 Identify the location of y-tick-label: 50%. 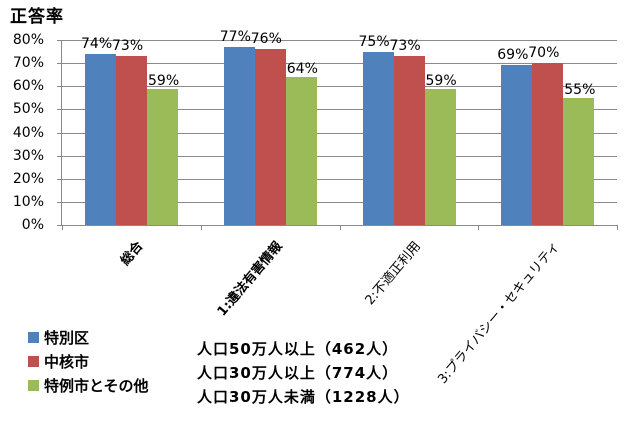
(28, 109).